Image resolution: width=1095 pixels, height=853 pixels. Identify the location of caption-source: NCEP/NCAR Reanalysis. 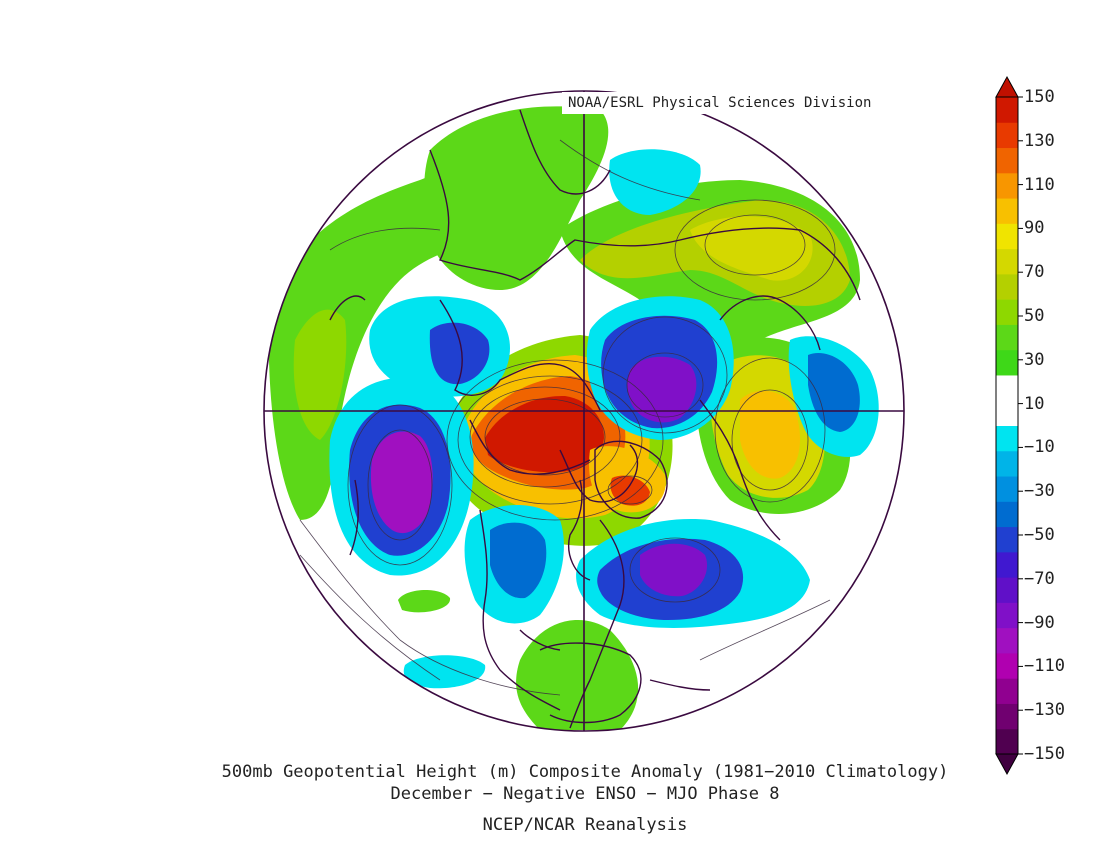
(585, 825).